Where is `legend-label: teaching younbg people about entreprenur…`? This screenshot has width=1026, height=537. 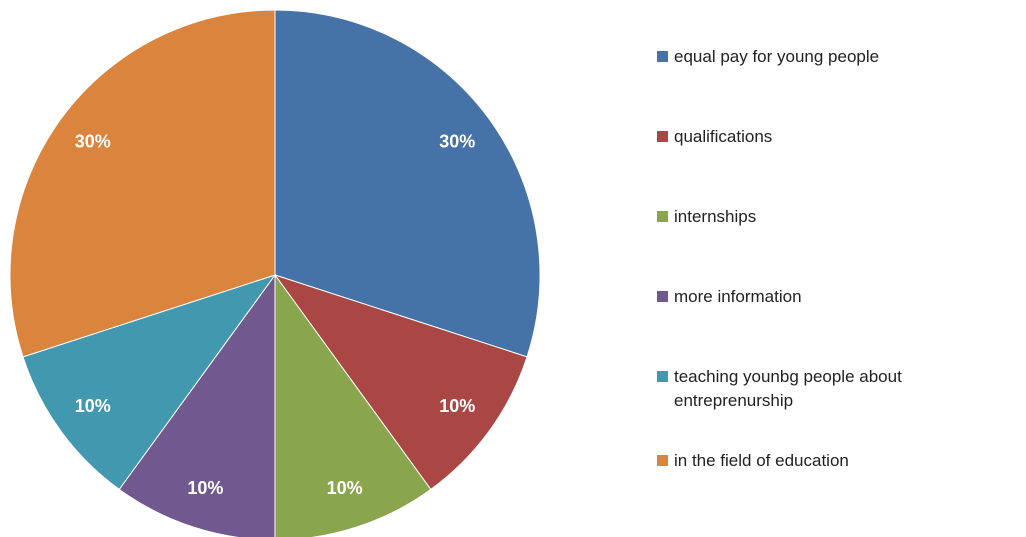
legend-label: teaching younbg people about entreprenur… is located at coordinates (788, 388).